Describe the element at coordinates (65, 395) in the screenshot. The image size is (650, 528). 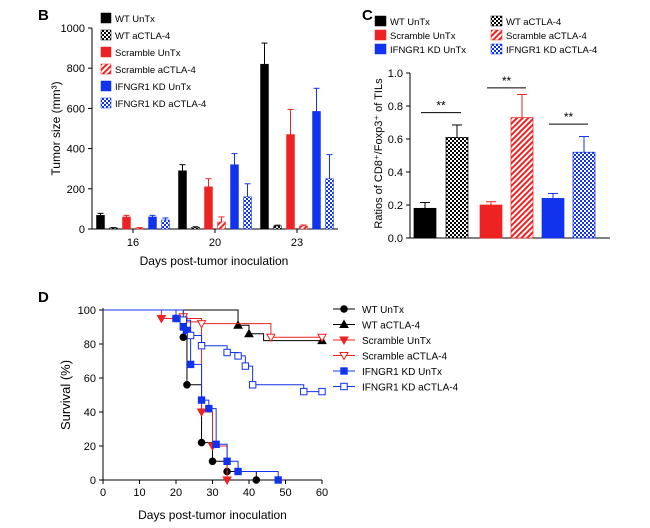
I see `y-axis-title: Survival (%)` at that location.